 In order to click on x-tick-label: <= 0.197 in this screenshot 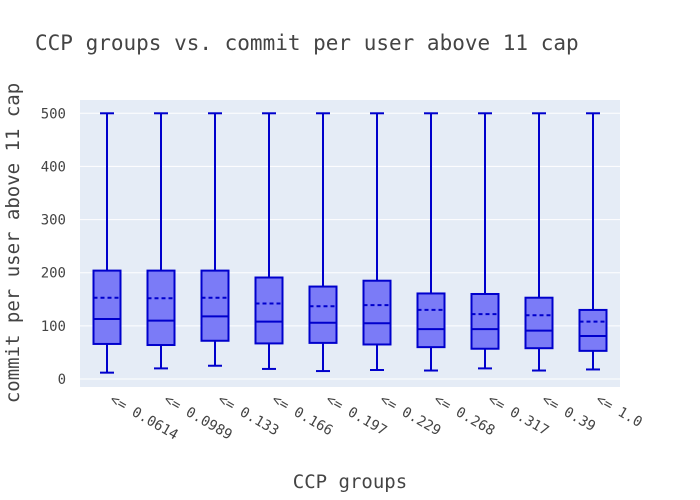, I will do `click(356, 416)`.